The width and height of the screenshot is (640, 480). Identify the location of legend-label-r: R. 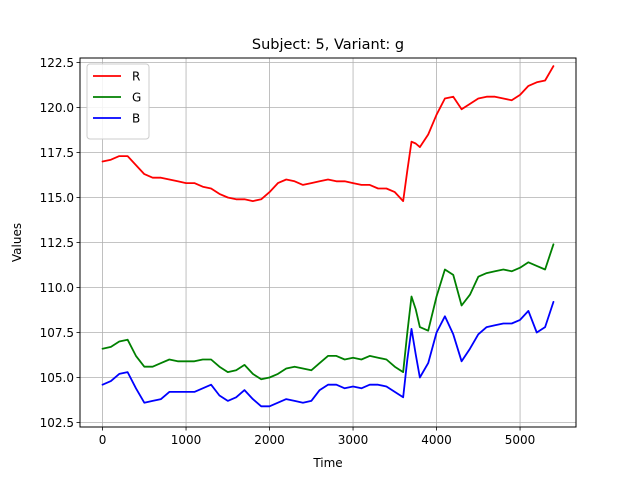
(136, 76).